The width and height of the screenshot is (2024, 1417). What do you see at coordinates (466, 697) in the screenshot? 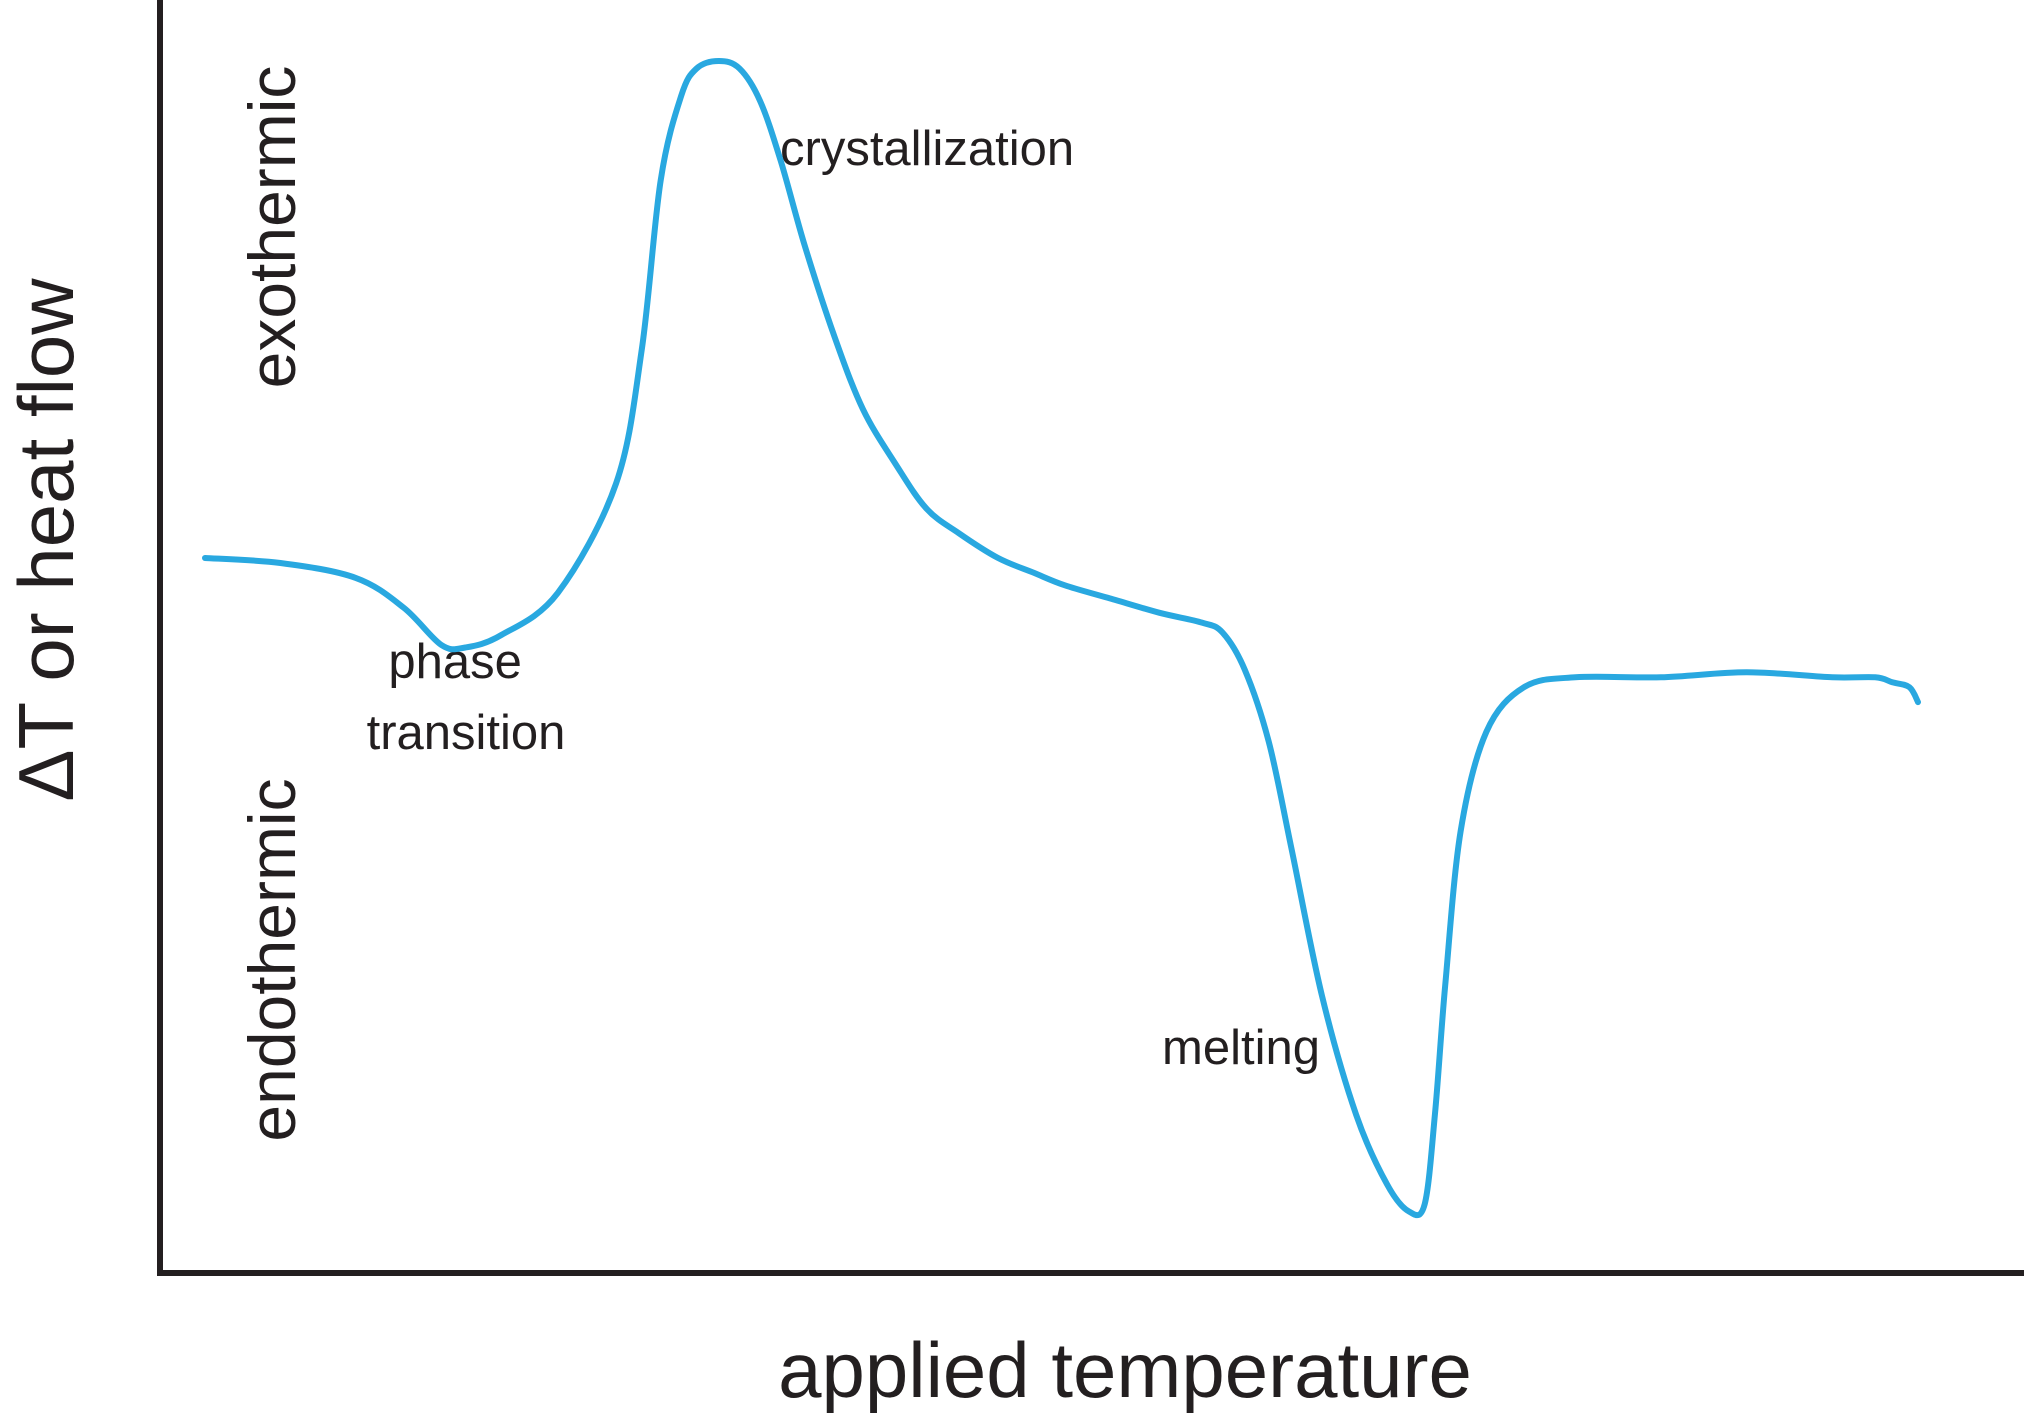
I see `annotation-phase-transition: phase transition` at bounding box center [466, 697].